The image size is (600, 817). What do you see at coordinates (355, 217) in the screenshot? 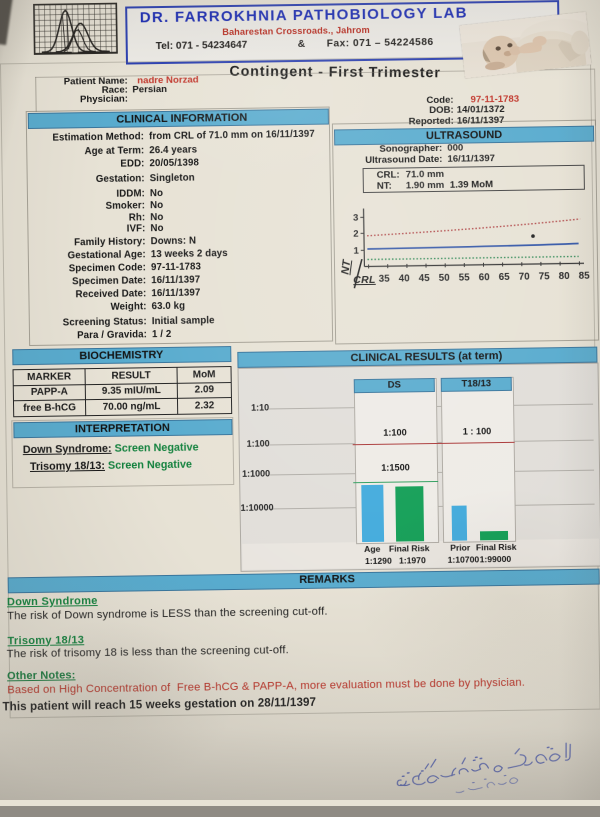
I see `svg-text: 3` at bounding box center [355, 217].